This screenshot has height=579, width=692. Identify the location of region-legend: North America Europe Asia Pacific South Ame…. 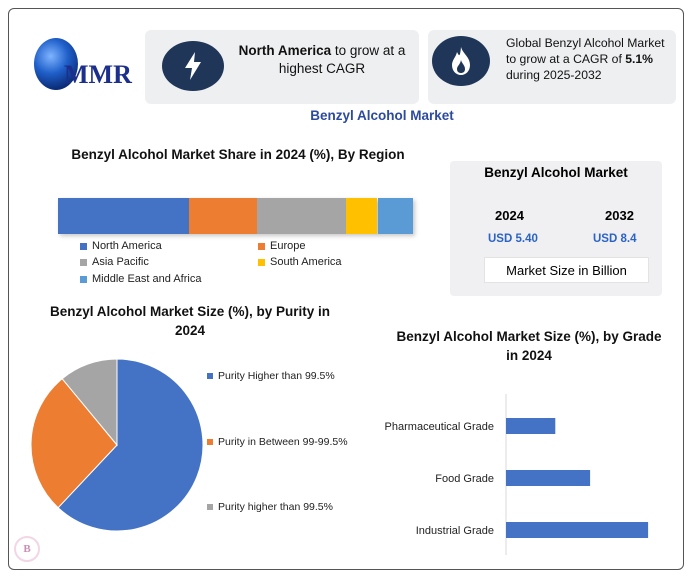
(245, 265).